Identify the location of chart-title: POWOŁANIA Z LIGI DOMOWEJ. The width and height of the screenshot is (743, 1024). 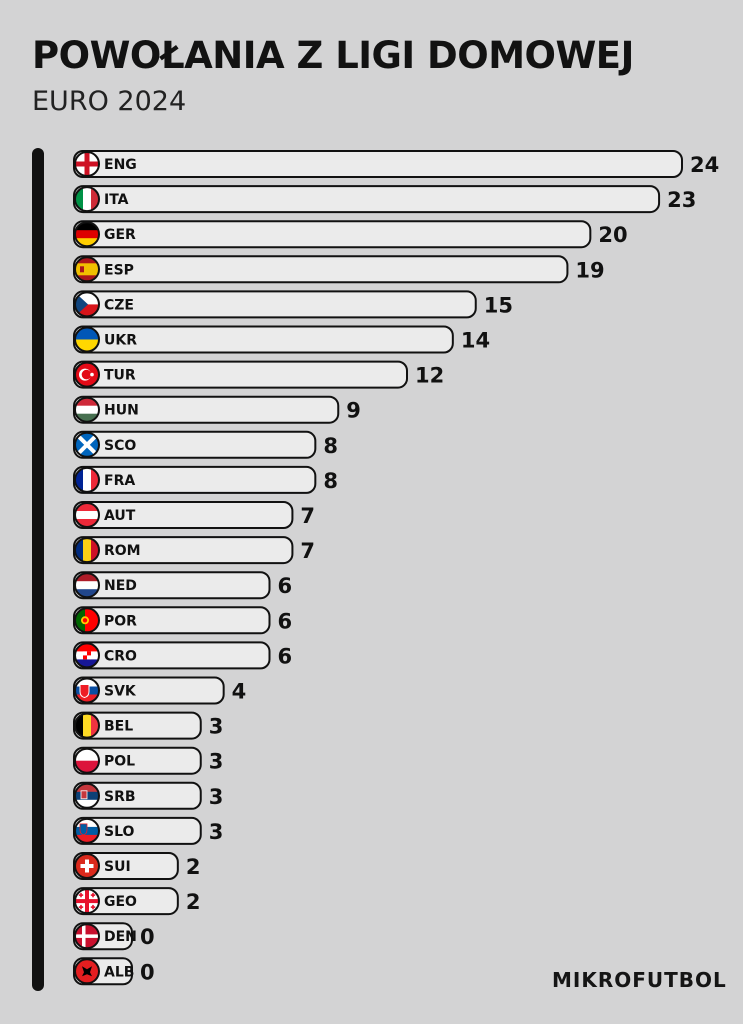
(333, 55).